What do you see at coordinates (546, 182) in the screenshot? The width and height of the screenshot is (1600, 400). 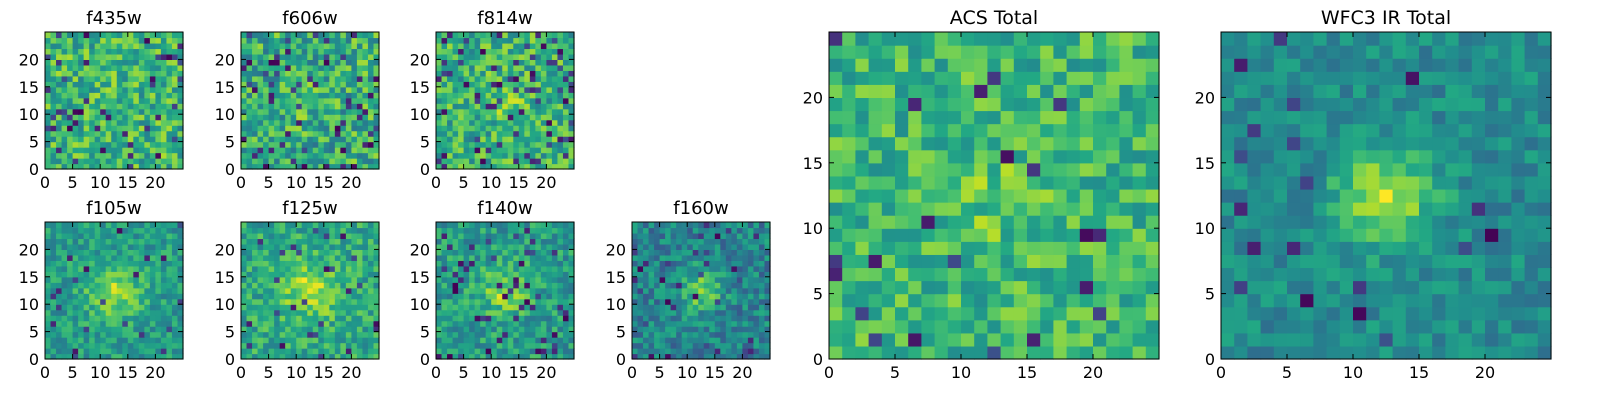 I see `x-tick-label: 20` at bounding box center [546, 182].